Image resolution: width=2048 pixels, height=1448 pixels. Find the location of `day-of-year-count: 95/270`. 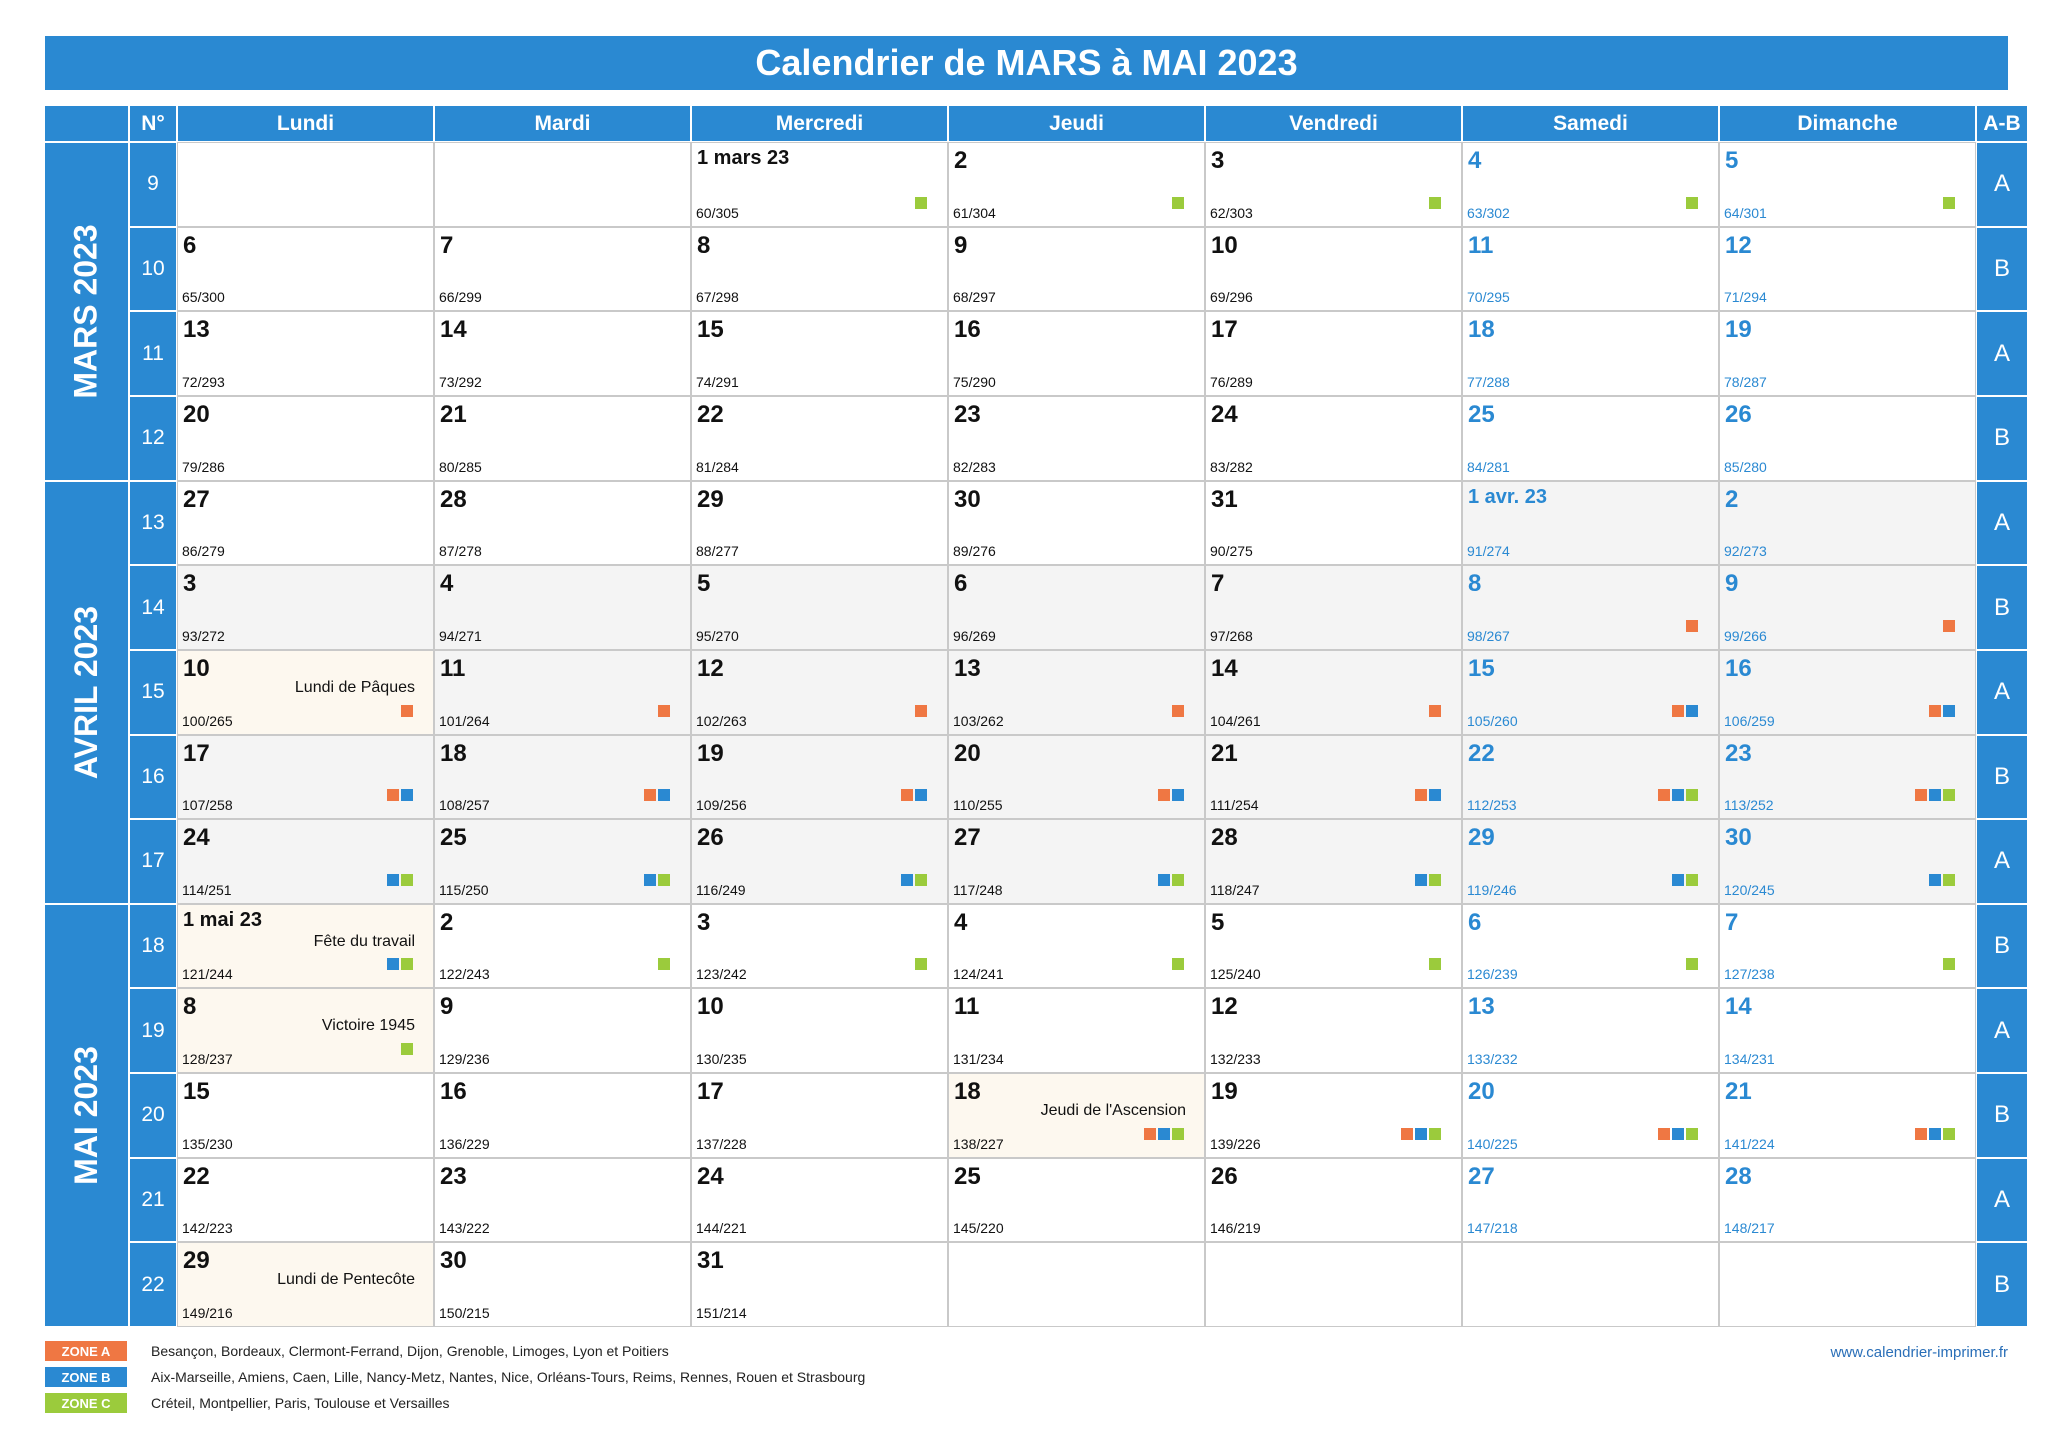

day-of-year-count: 95/270 is located at coordinates (717, 635).